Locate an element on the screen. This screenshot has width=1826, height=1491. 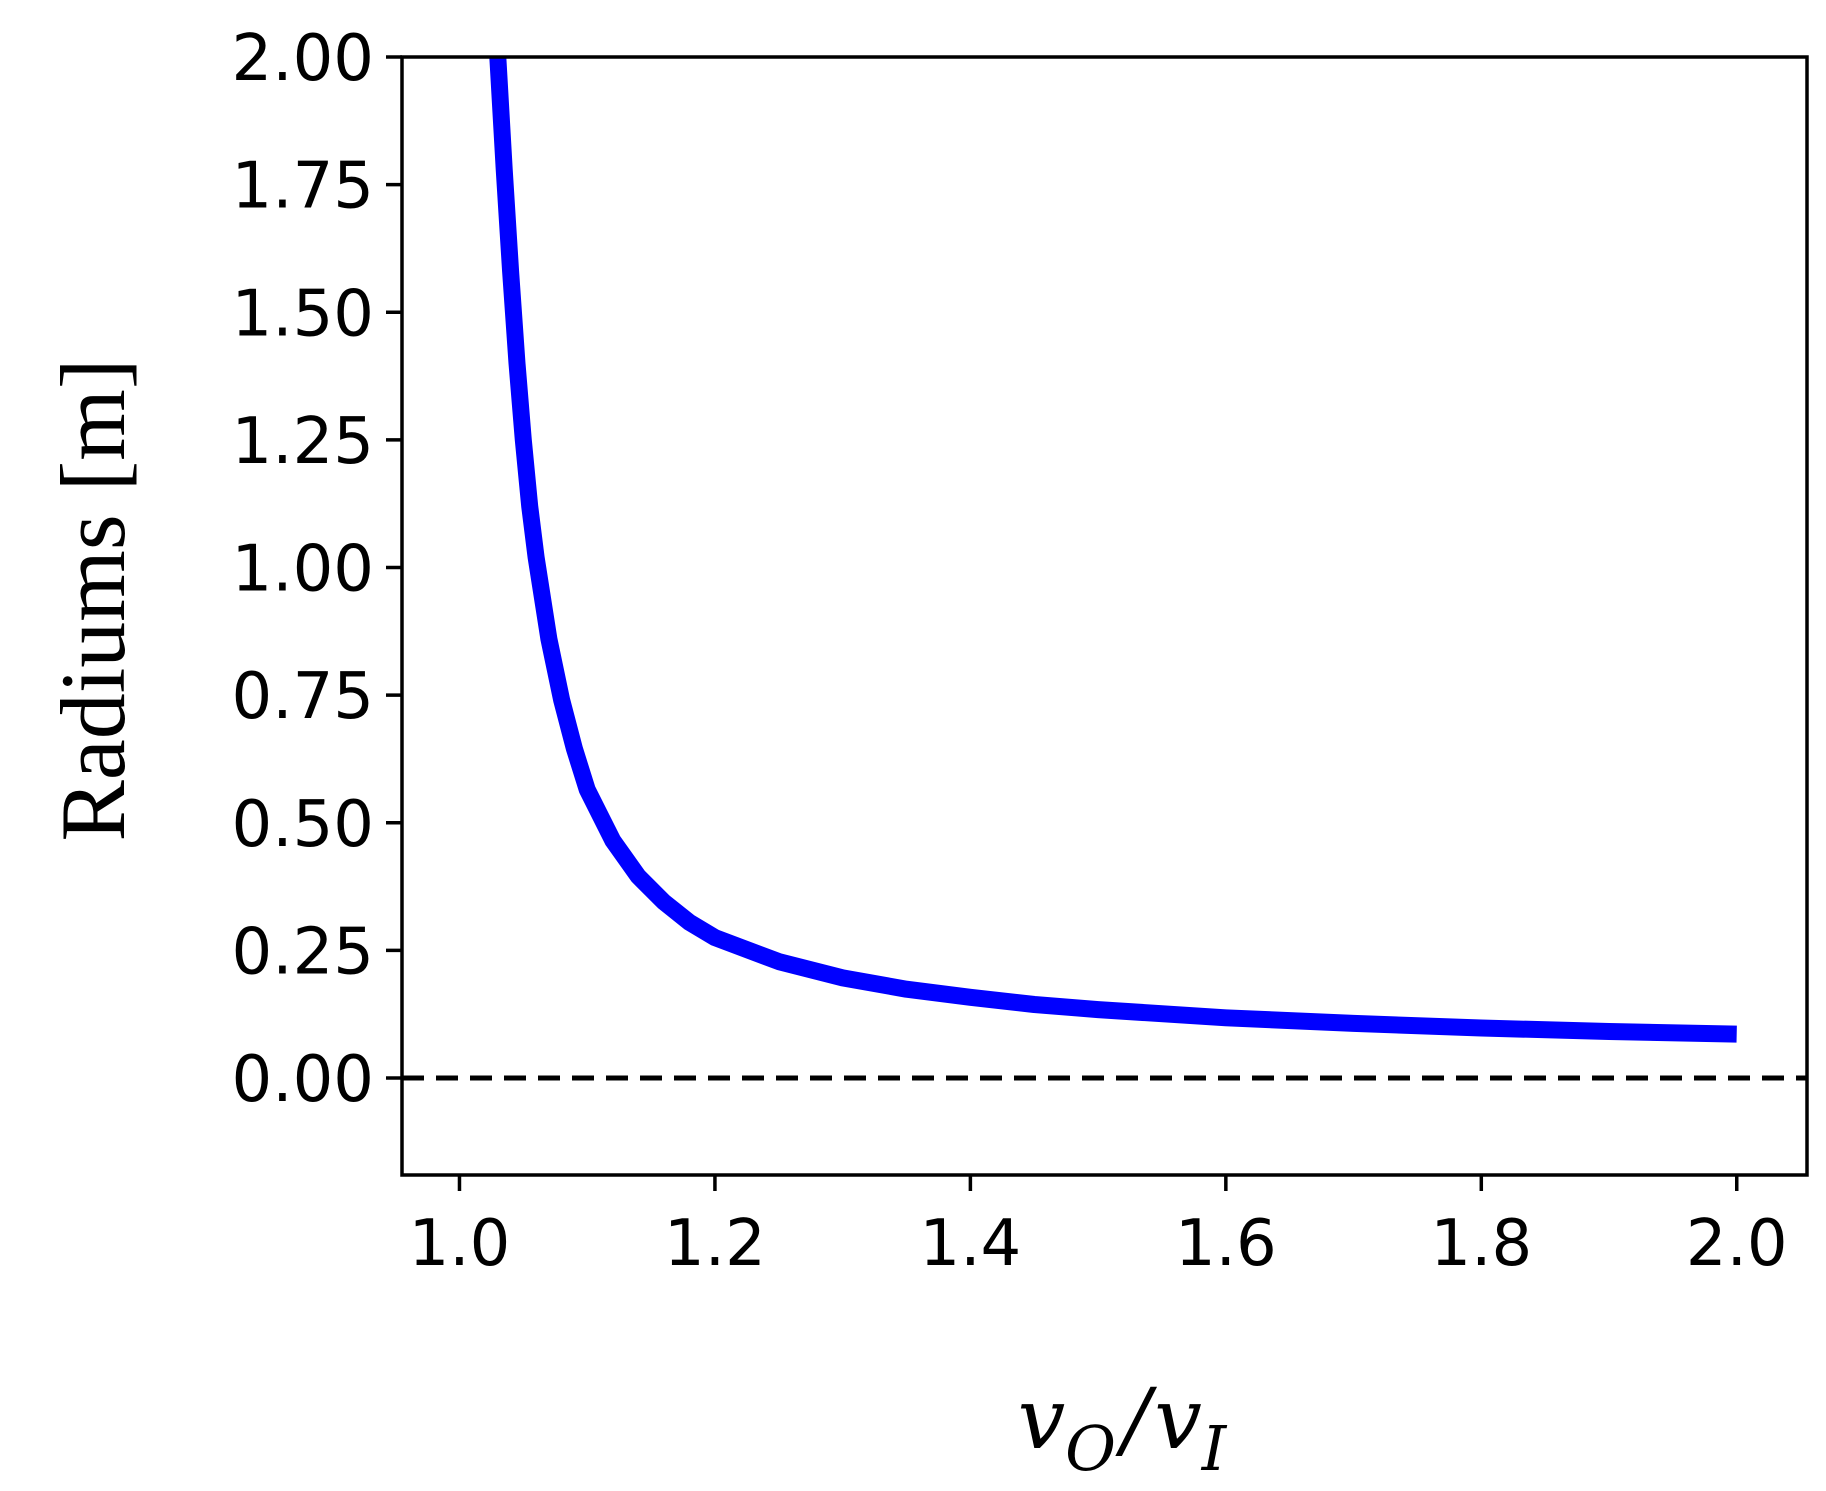
x-axis-ticks: 1.0 1.2 1.4 1.6 1.8 2.0 is located at coordinates (1098, 1228).